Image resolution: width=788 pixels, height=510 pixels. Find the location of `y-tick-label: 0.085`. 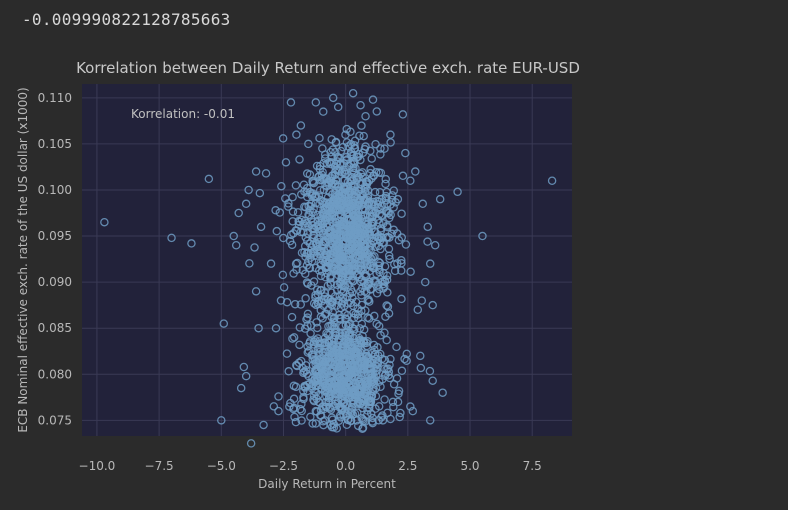

y-tick-label: 0.085 is located at coordinates (55, 328).